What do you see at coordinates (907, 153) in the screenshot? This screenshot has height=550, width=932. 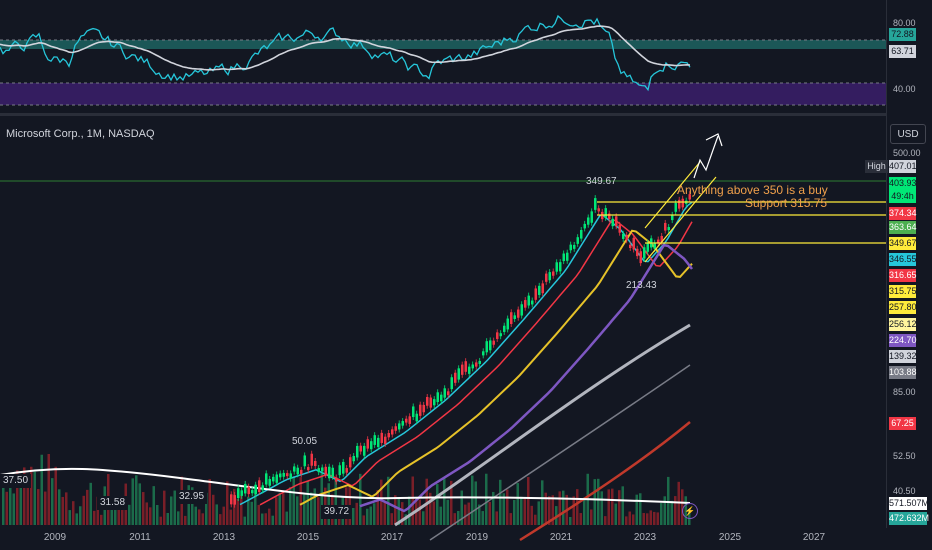 I see `price-tick-500: 500.00` at bounding box center [907, 153].